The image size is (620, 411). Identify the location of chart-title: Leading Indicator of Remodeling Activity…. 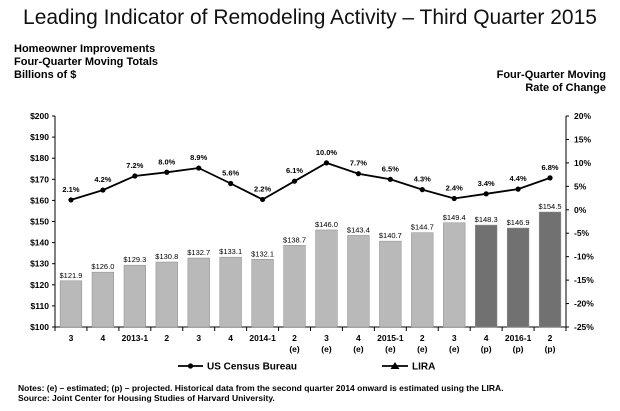
(310, 17).